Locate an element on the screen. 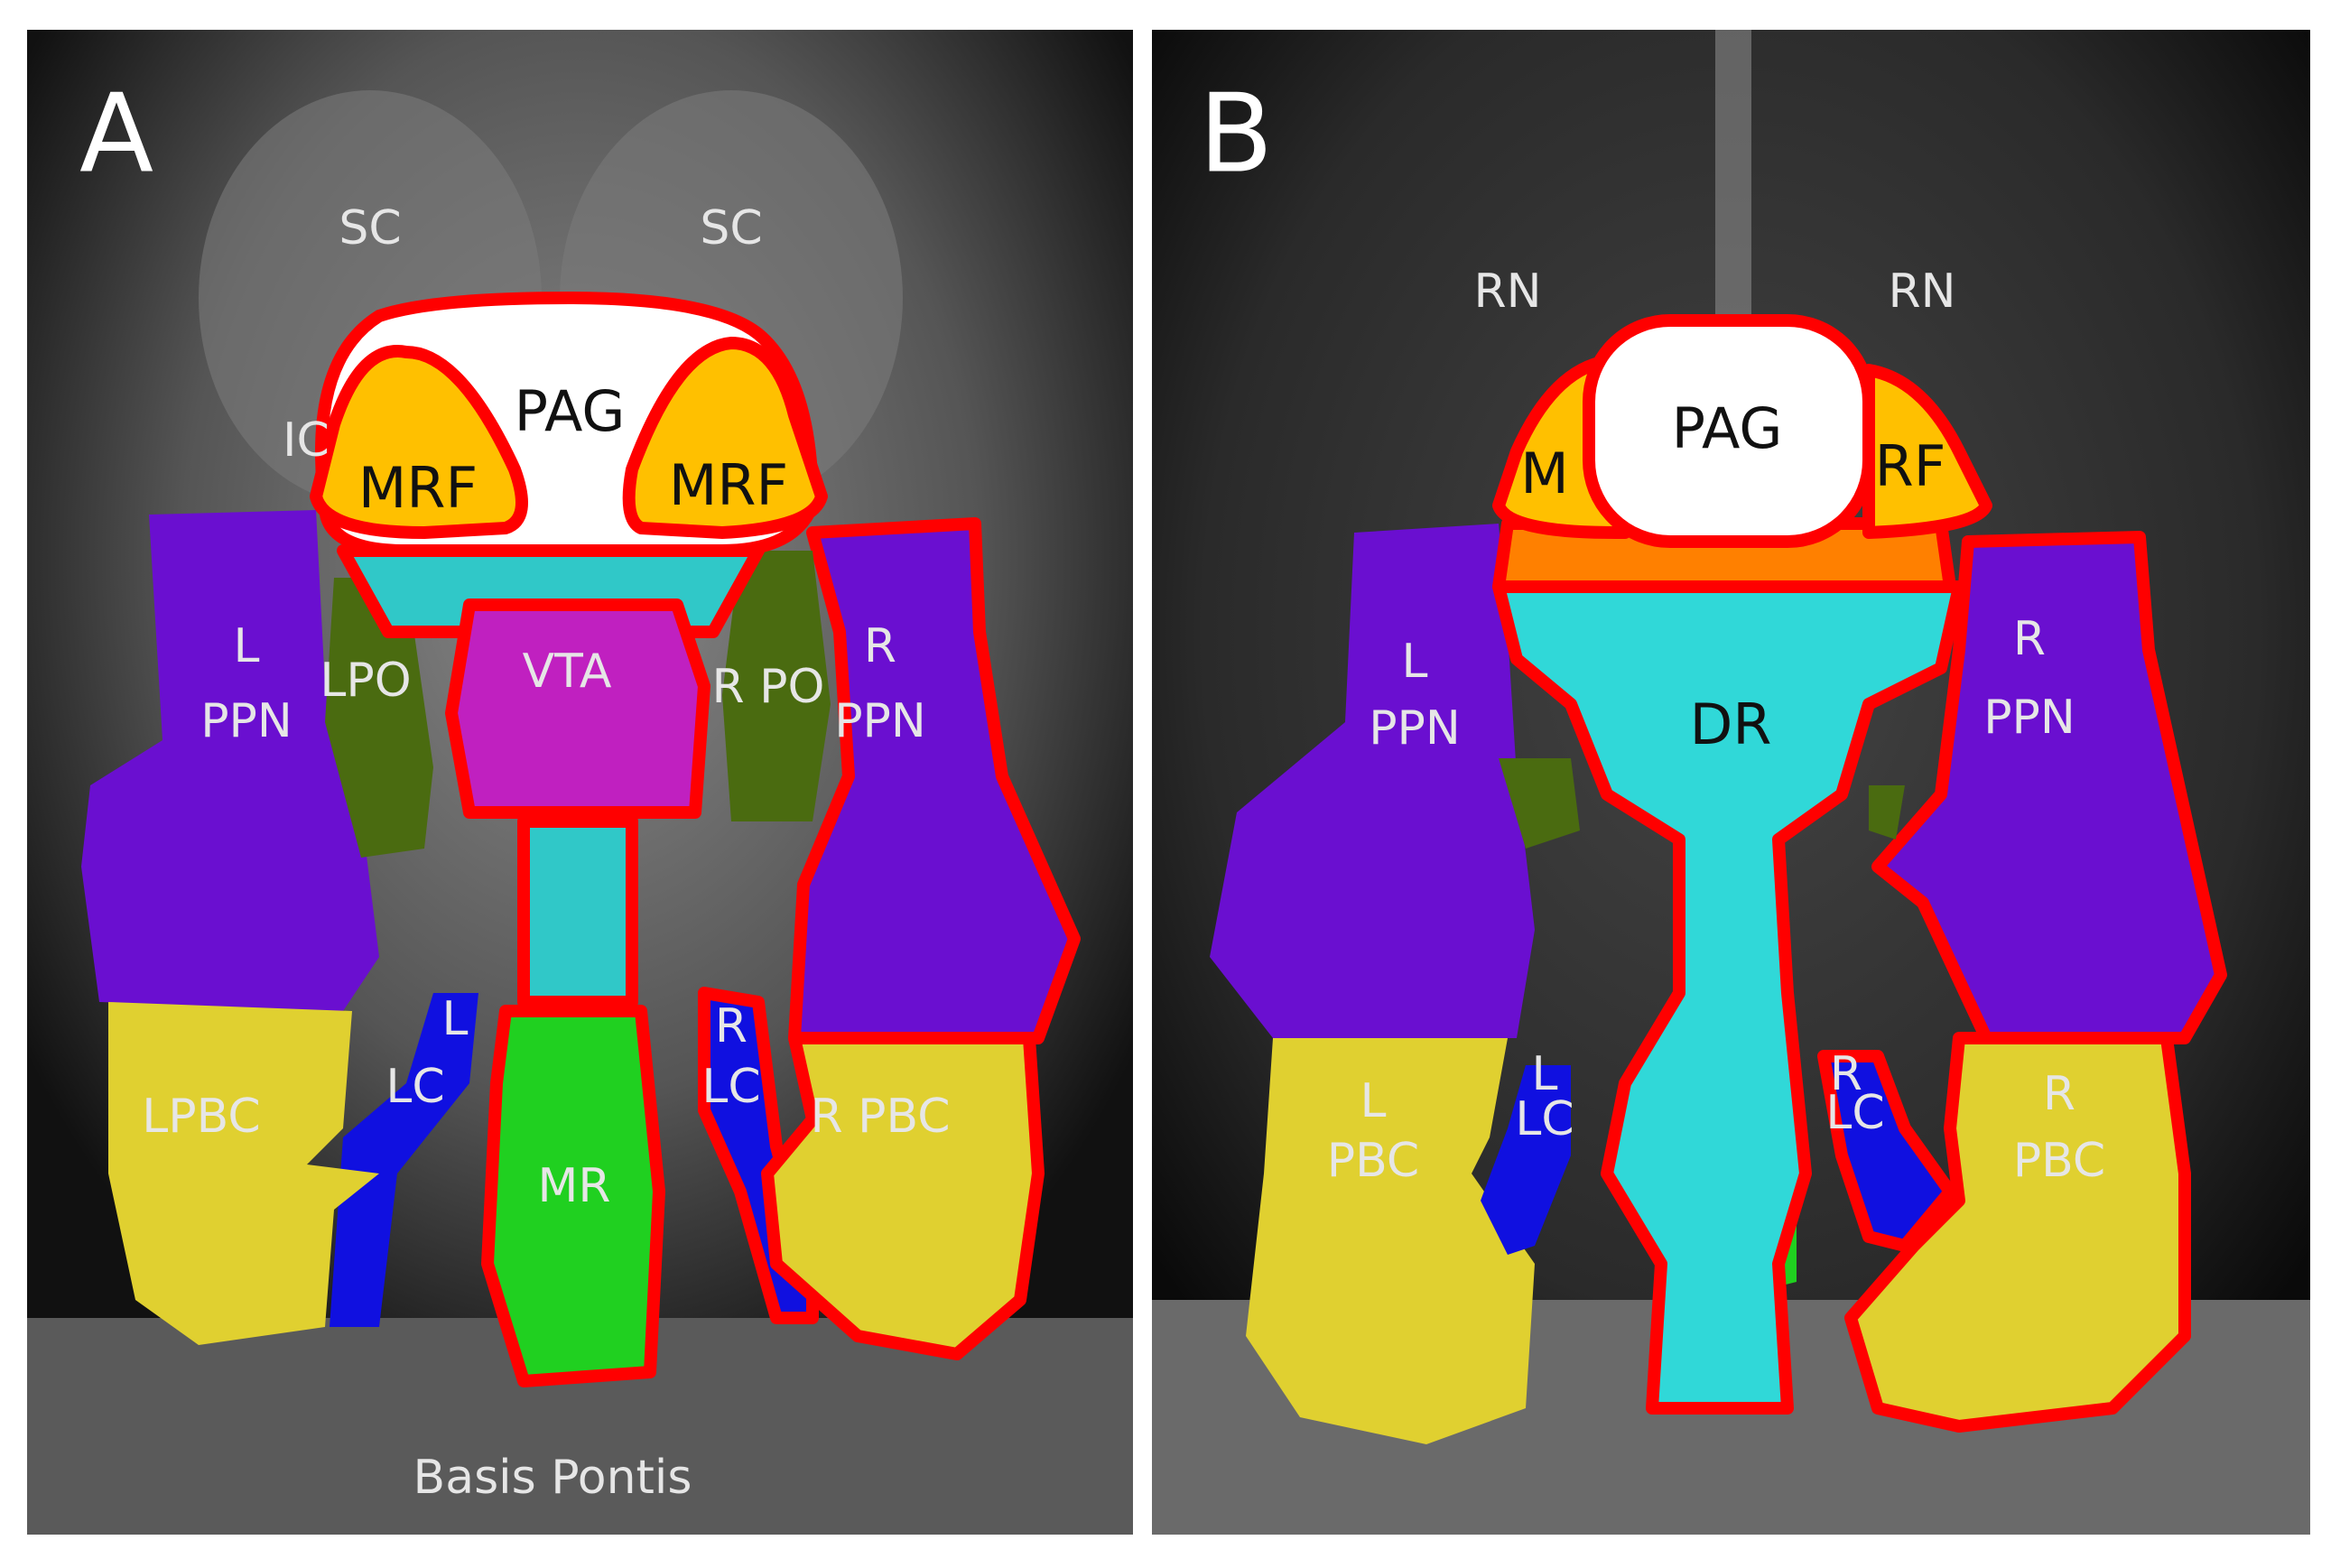 Image resolution: width=2340 pixels, height=1568 pixels. l-ppn-label-2: PPN is located at coordinates (246, 721).